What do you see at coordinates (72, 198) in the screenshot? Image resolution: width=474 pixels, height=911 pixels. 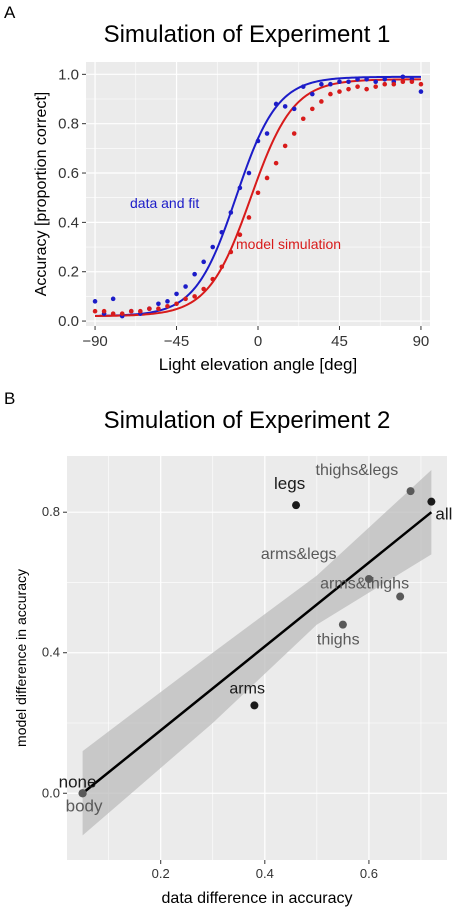 I see `chart-a-y-ticks: 0.0 0.2 0.4 0.6 0.8 1.0` at bounding box center [72, 198].